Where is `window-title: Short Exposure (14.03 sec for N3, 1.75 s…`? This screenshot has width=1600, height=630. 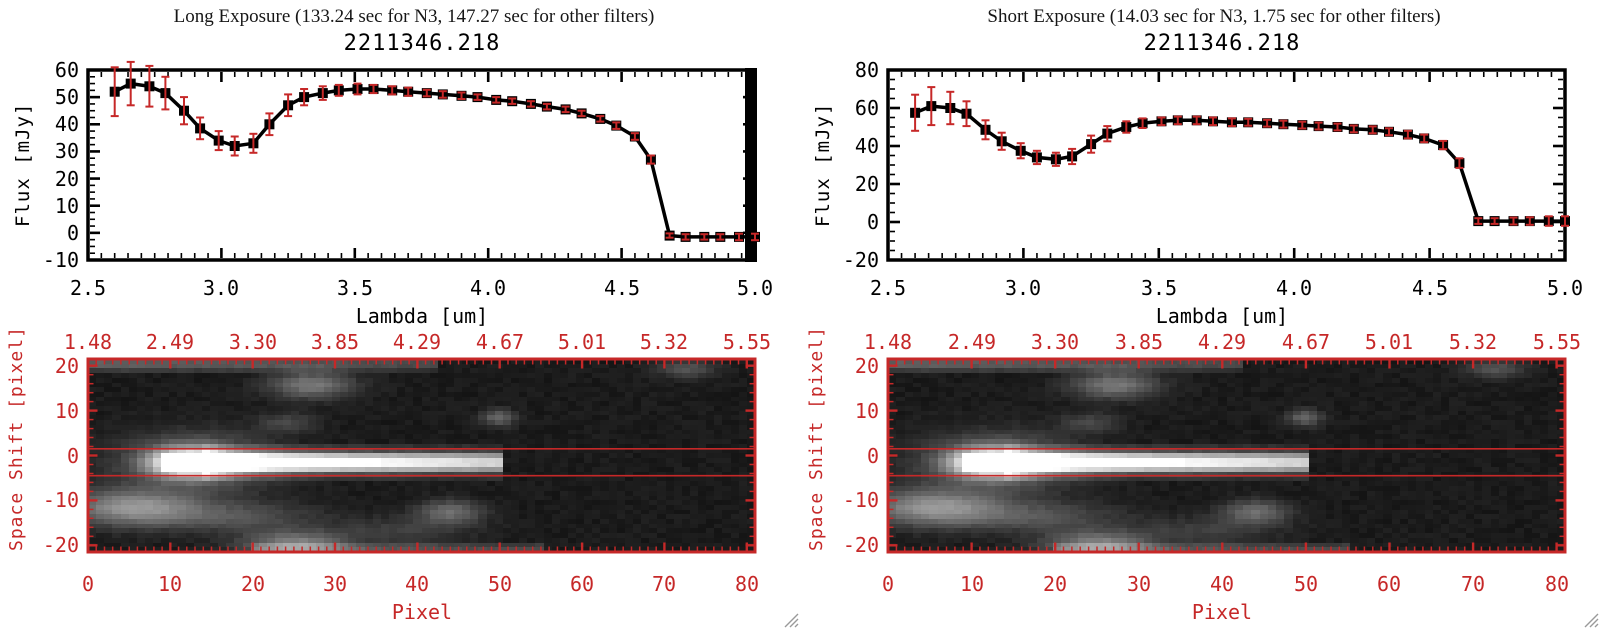 window-title: Short Exposure (14.03 sec for N3, 1.75 s… is located at coordinates (1214, 16).